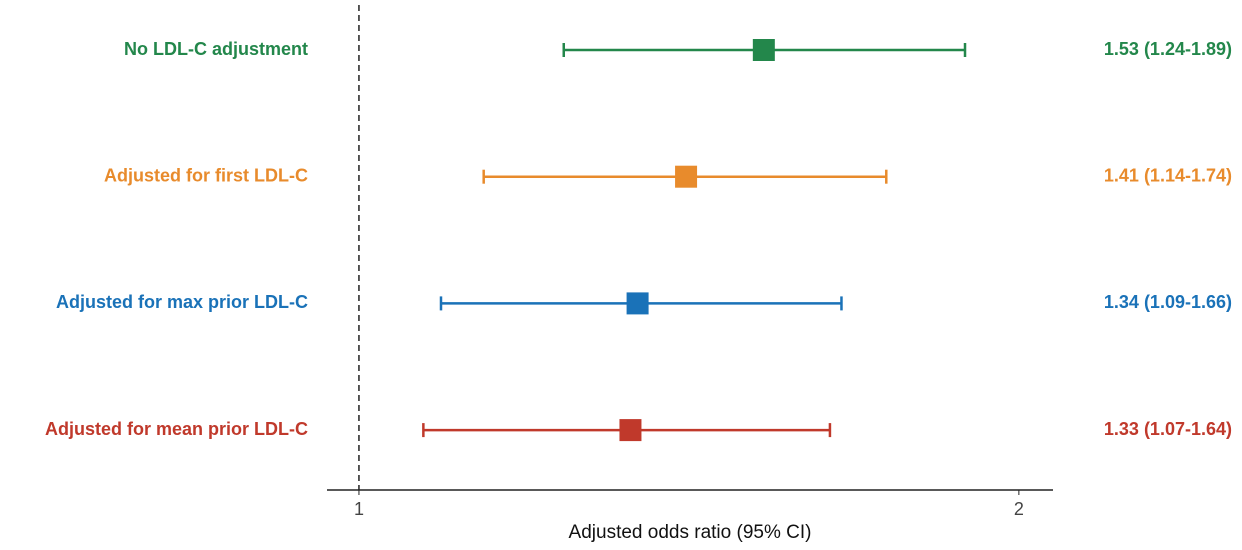 The height and width of the screenshot is (550, 1242). What do you see at coordinates (1168, 175) in the screenshot?
I see `value-label: 1.41 (1.14-1.74)` at bounding box center [1168, 175].